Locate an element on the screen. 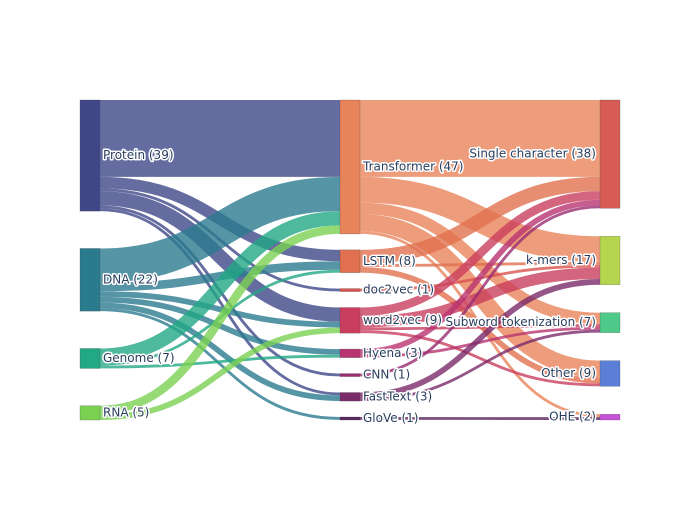 The height and width of the screenshot is (505, 700). label-lstm: LSTM (8) is located at coordinates (389, 261).